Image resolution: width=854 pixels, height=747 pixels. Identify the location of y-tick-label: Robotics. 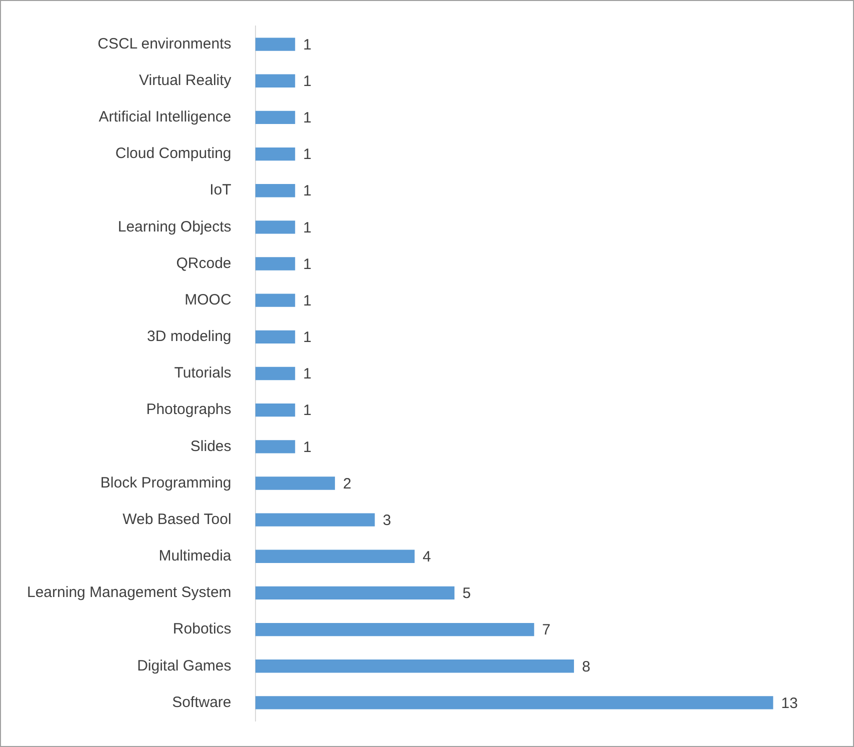
(202, 629).